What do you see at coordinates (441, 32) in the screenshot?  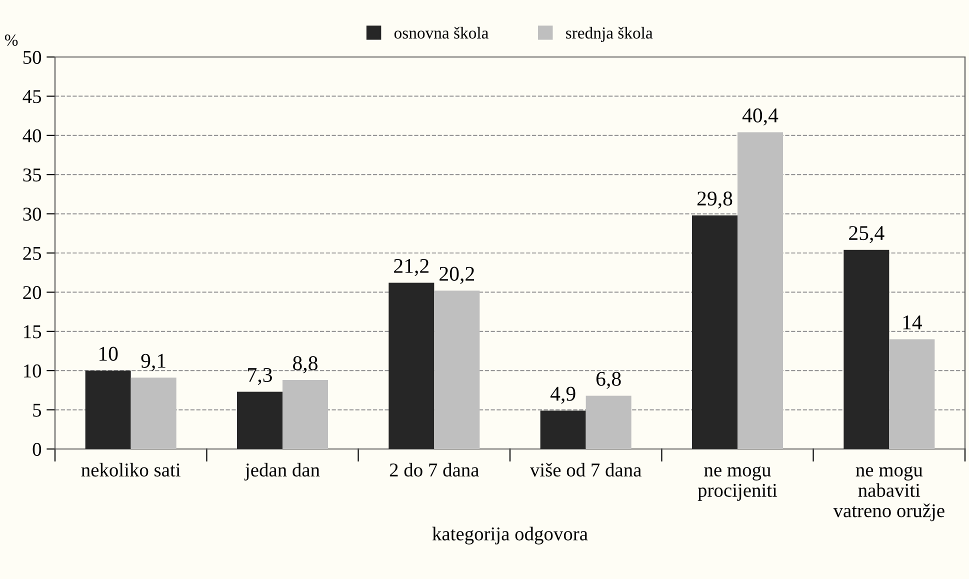 I see `legend-label: osnovna škola` at bounding box center [441, 32].